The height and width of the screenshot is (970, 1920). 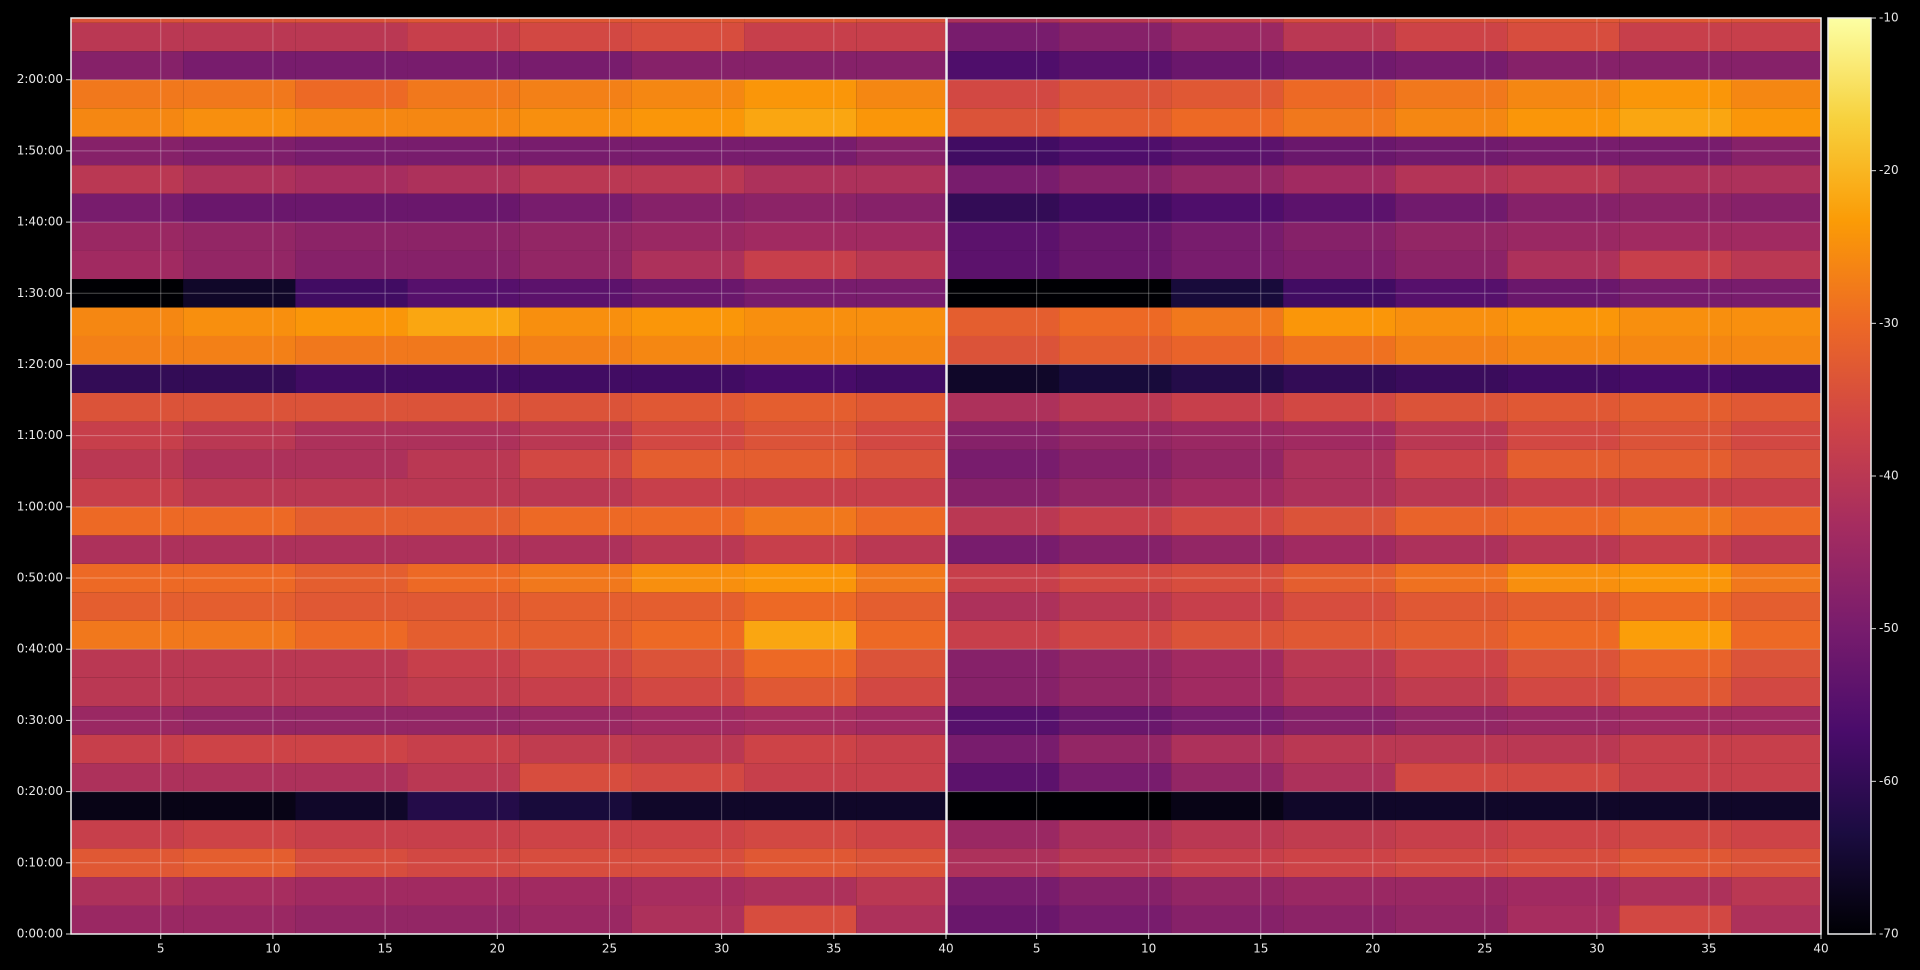 What do you see at coordinates (40, 720) in the screenshot?
I see `y-tick-label: 0:30:00` at bounding box center [40, 720].